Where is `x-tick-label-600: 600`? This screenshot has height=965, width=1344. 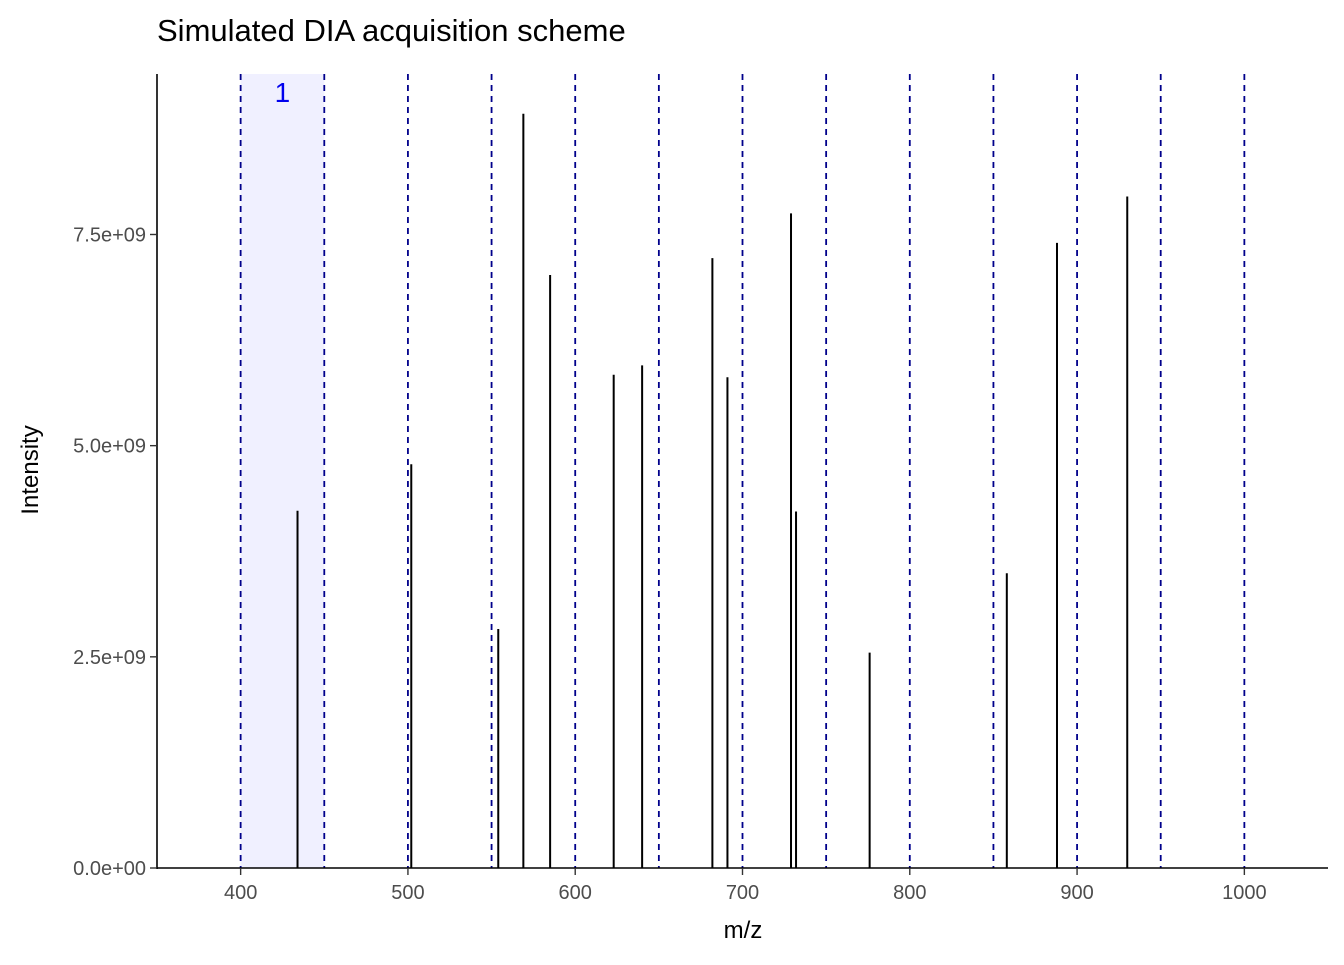
x-tick-label-600: 600 is located at coordinates (575, 893).